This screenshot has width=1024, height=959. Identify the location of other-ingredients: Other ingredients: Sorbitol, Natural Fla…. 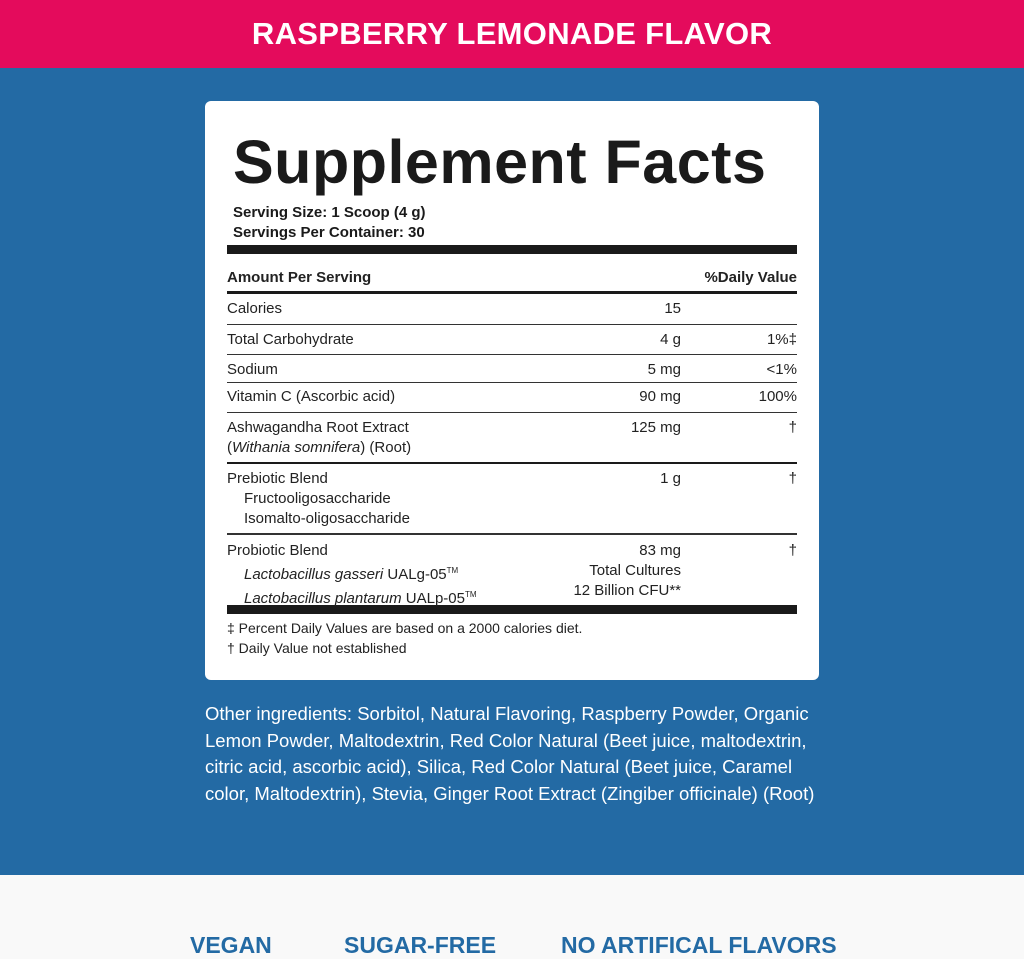
(510, 753).